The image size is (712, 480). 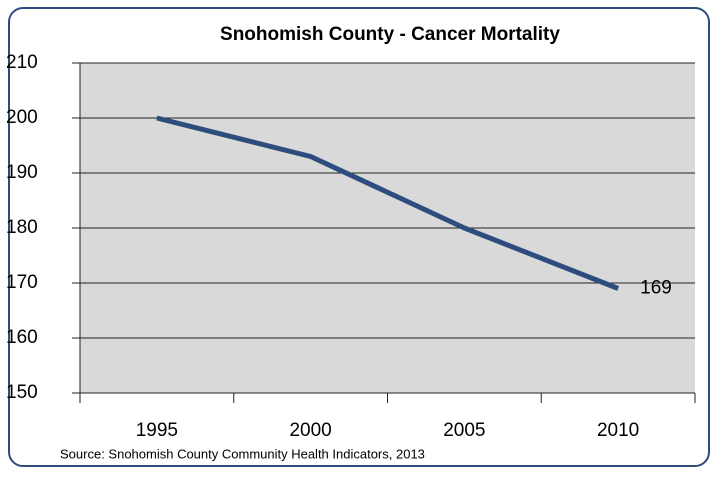 What do you see at coordinates (390, 34) in the screenshot?
I see `chart-title: Snohomish County - Cancer Mortality` at bounding box center [390, 34].